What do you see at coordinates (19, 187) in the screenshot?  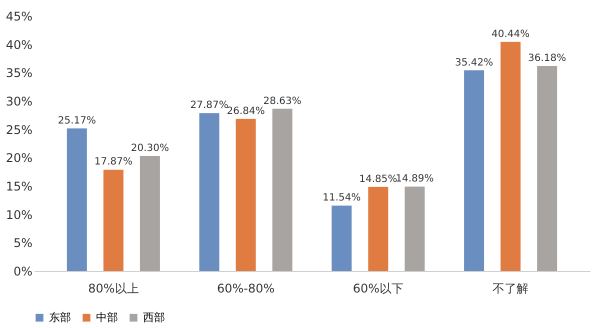 I see `y-tick-label: 15%` at bounding box center [19, 187].